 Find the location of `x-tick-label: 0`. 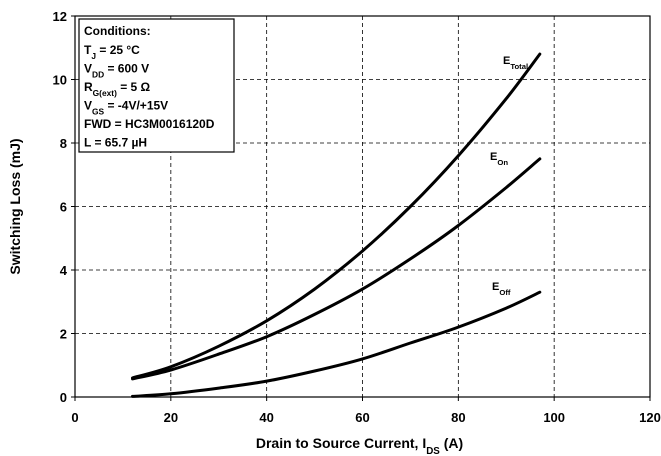

x-tick-label: 0 is located at coordinates (74, 417).